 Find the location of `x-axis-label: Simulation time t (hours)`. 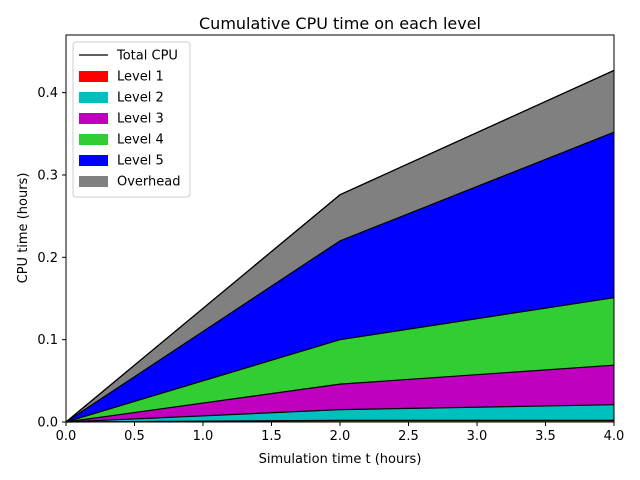

x-axis-label: Simulation time t (hours) is located at coordinates (340, 459).